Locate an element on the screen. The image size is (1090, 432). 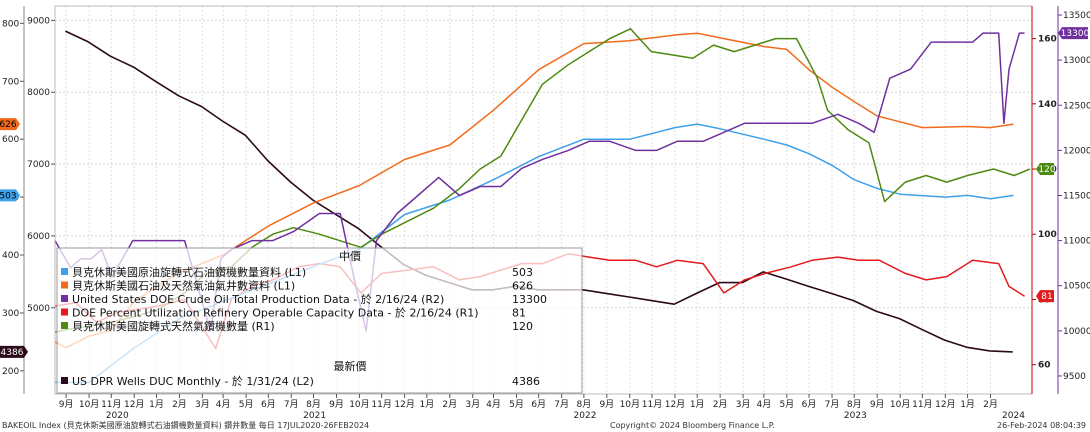
r2-tick-label: 10500 is located at coordinates (1076, 287).